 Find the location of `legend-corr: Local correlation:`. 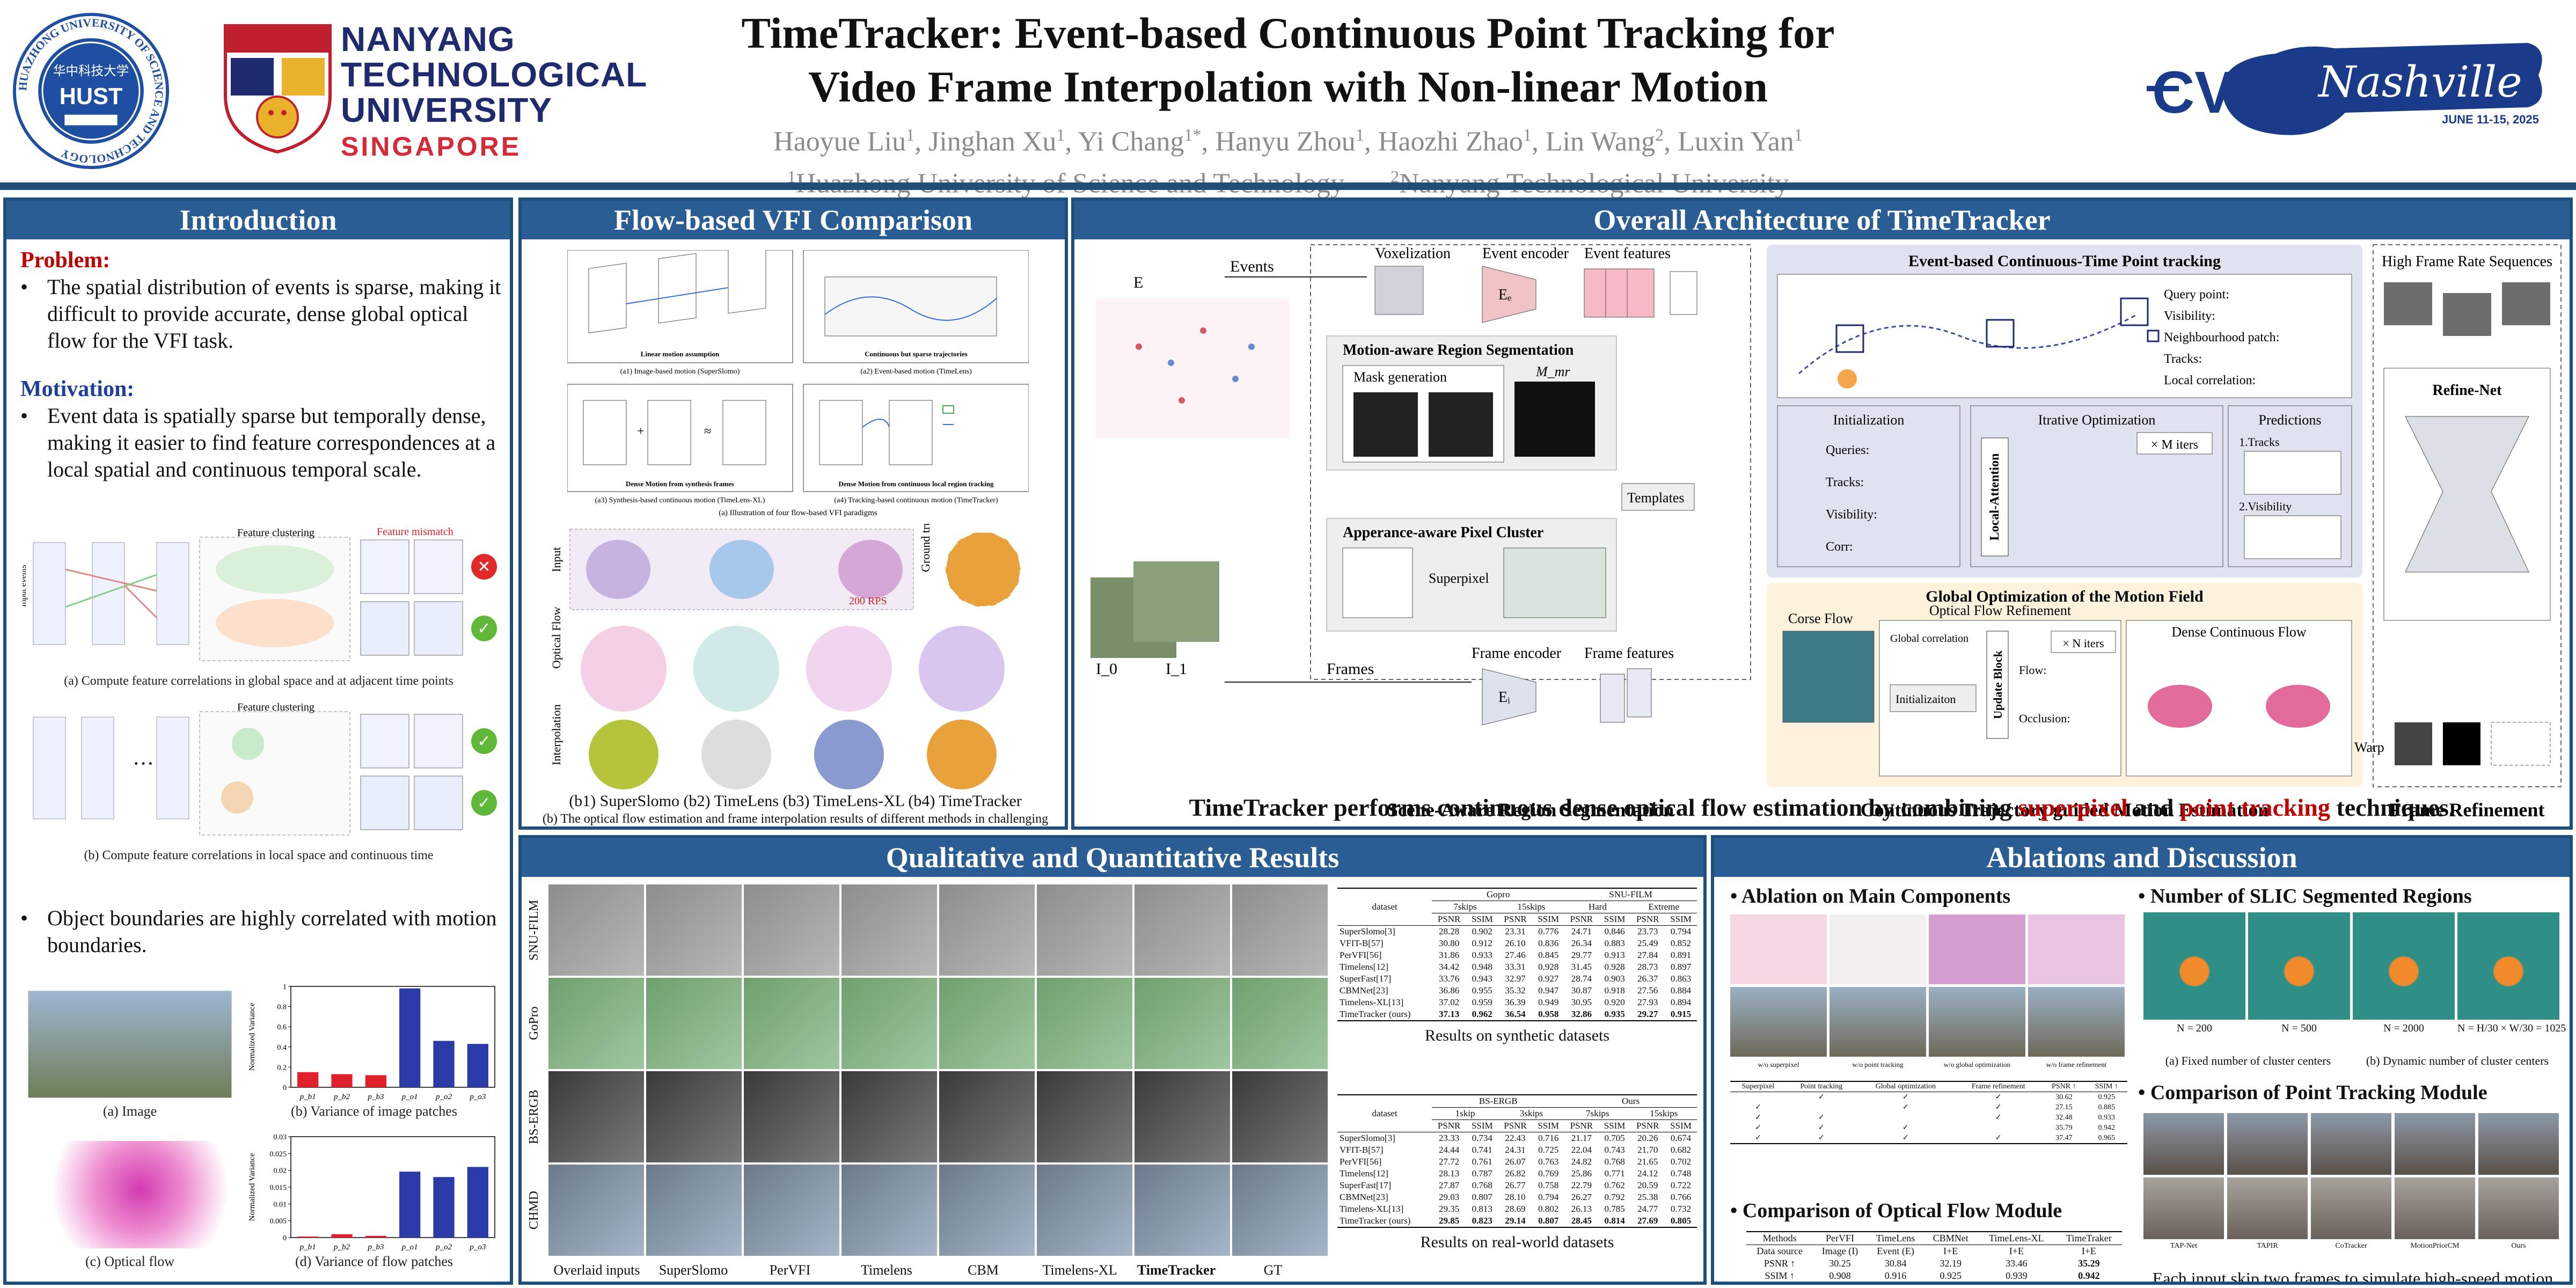

legend-corr: Local correlation: is located at coordinates (2210, 380).